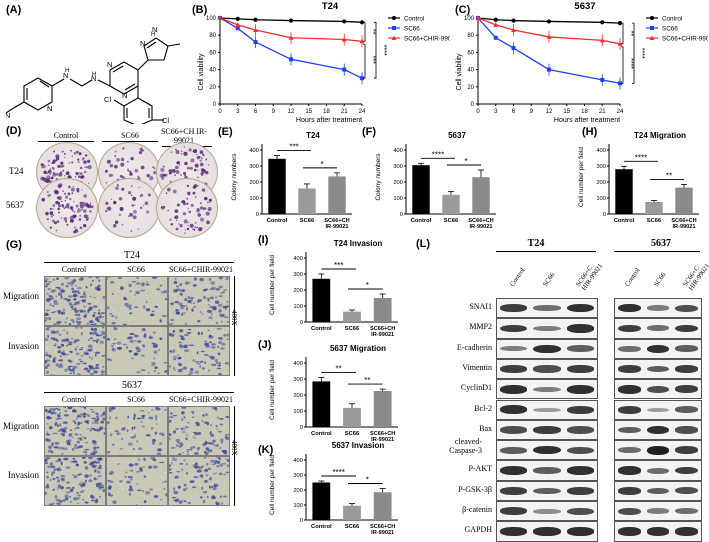 This screenshot has height=542, width=709. Describe the element at coordinates (201, 269) in the screenshot. I see `tw1-col-combo: SC66+CHIR-99021` at that location.